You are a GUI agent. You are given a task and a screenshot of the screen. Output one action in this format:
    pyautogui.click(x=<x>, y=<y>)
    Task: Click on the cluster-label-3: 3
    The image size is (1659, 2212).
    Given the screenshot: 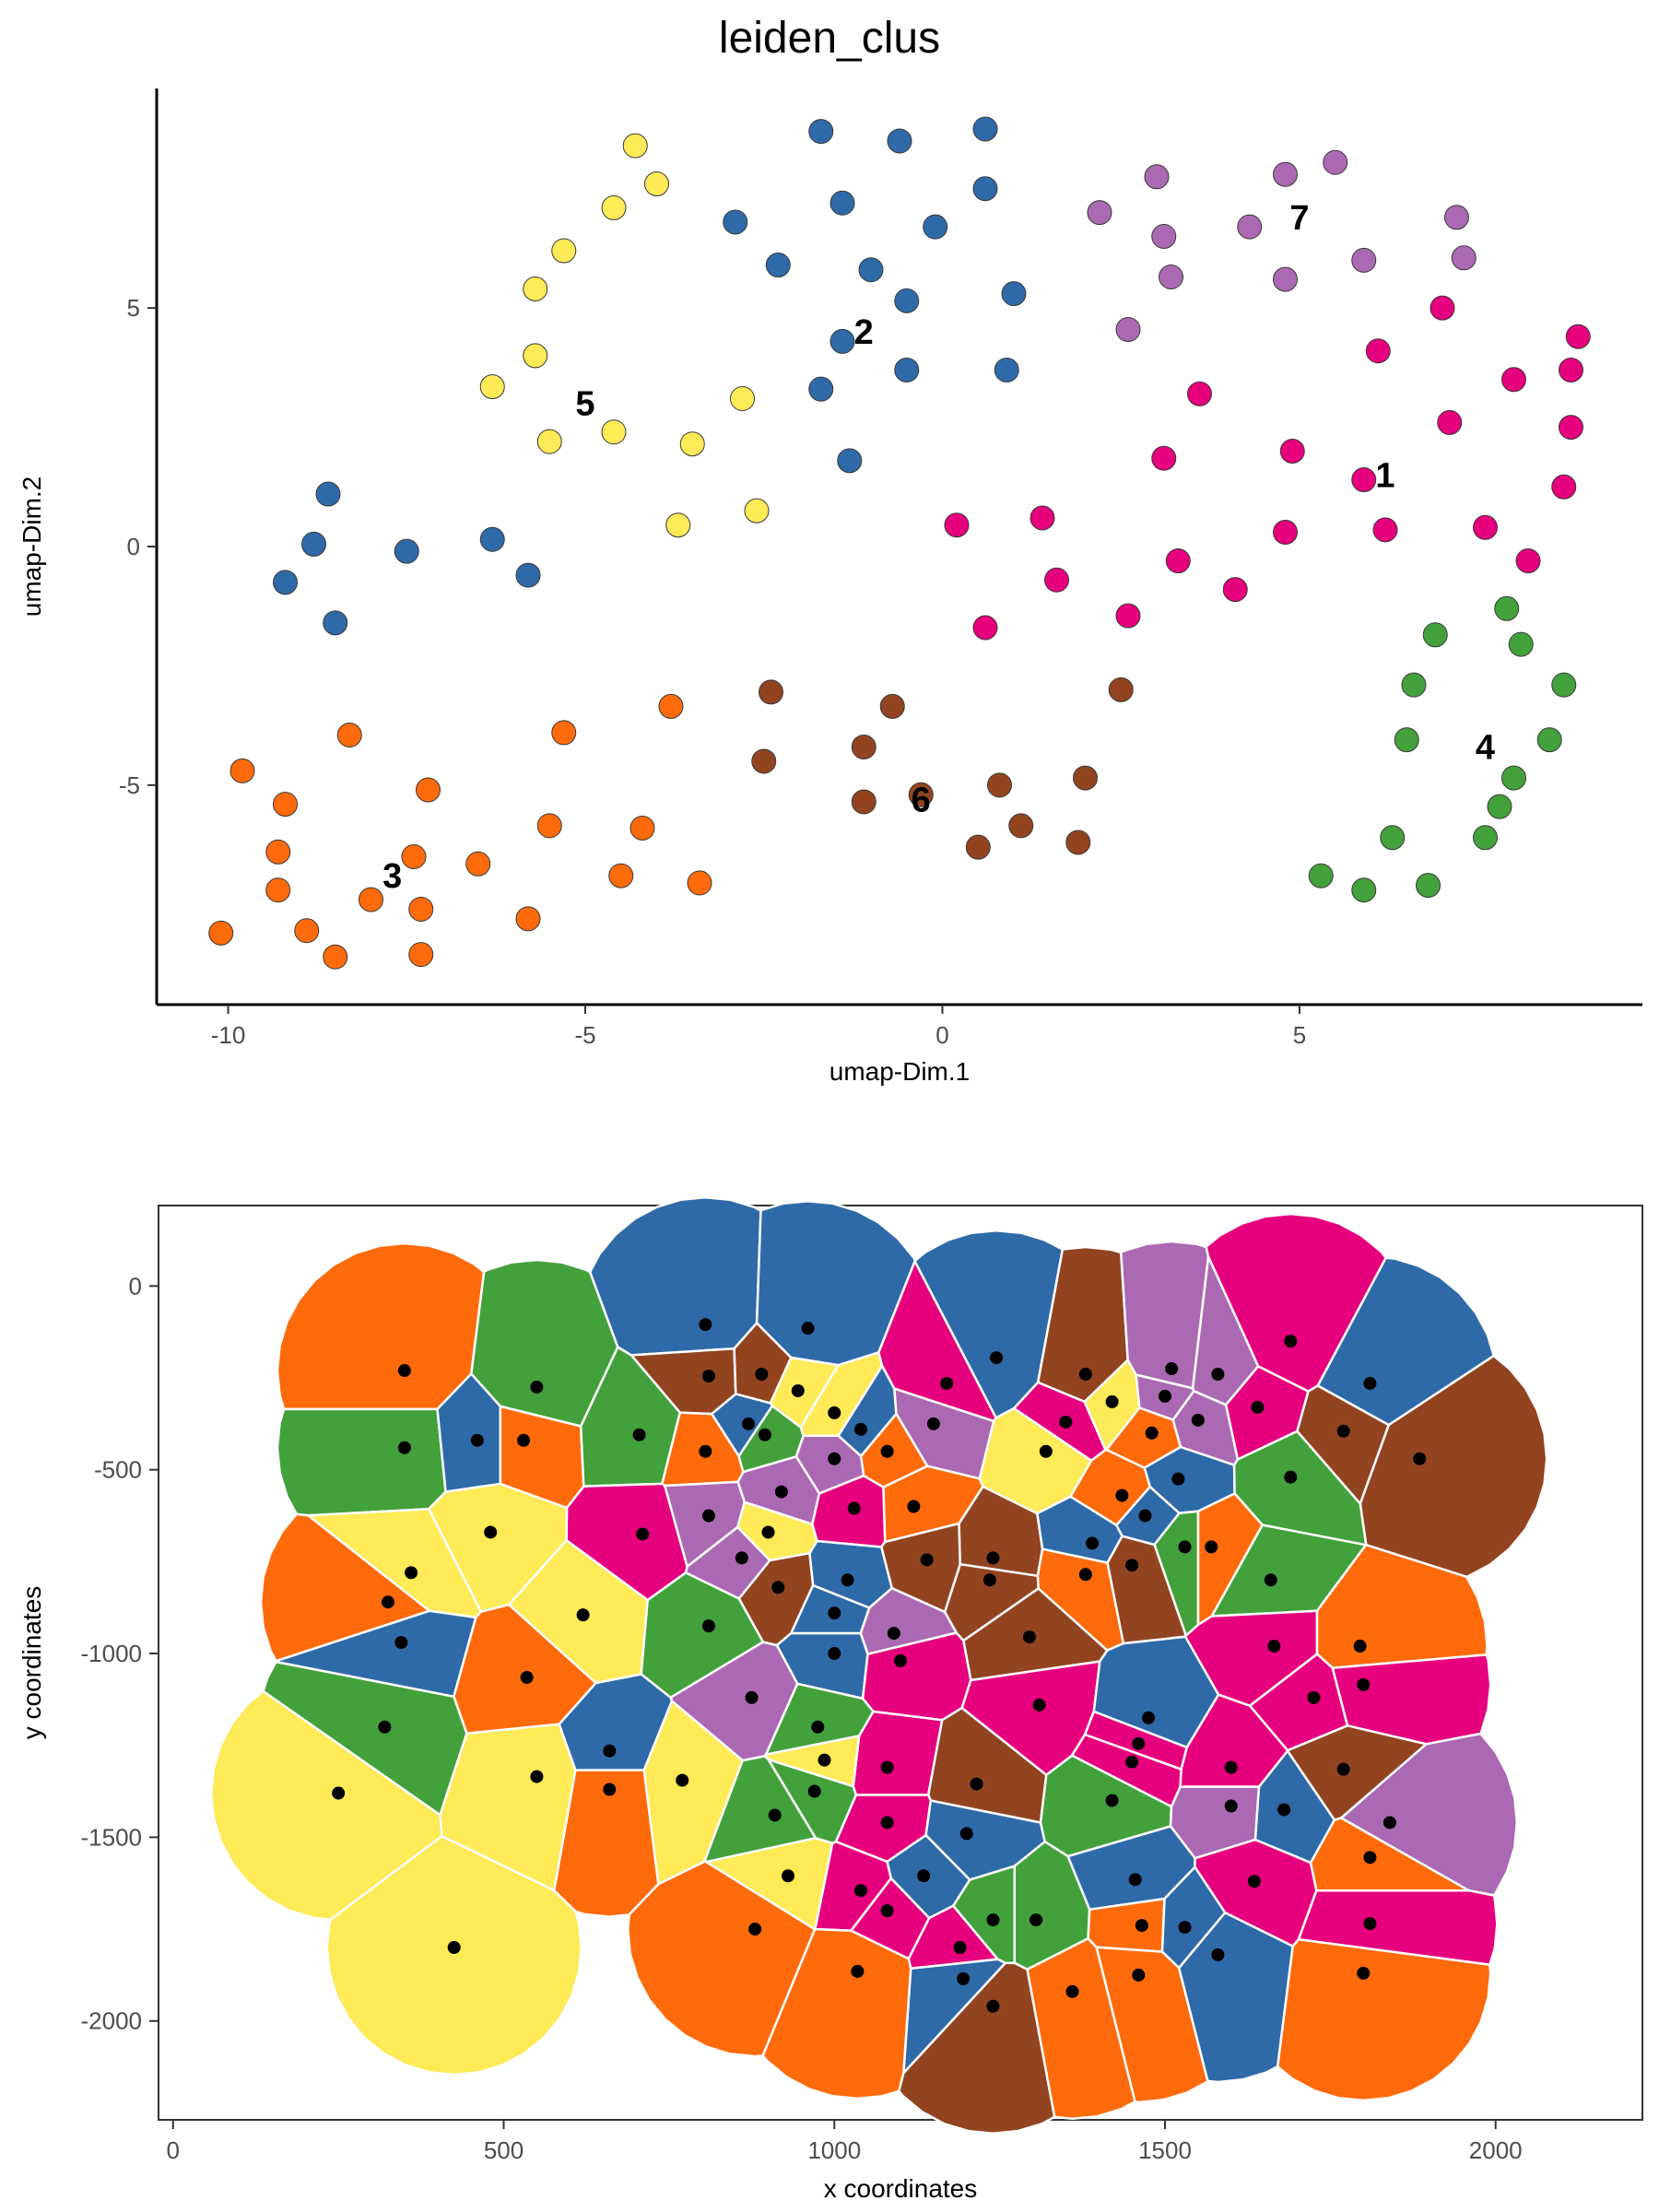 What is the action you would take?
    pyautogui.click(x=392, y=876)
    